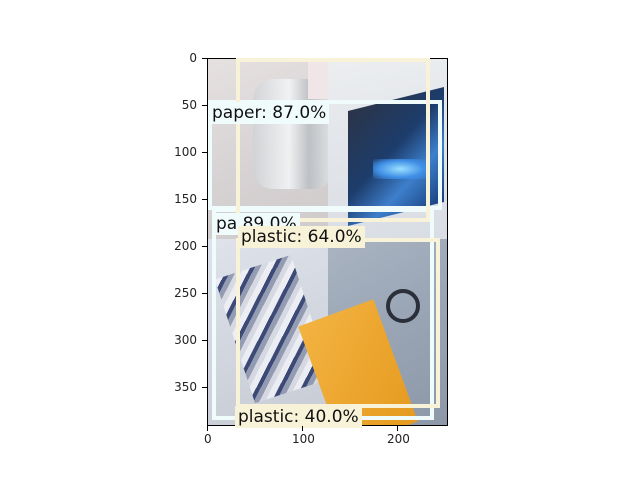 The image size is (640, 480). What do you see at coordinates (185, 387) in the screenshot?
I see `y-tick-label: 350` at bounding box center [185, 387].